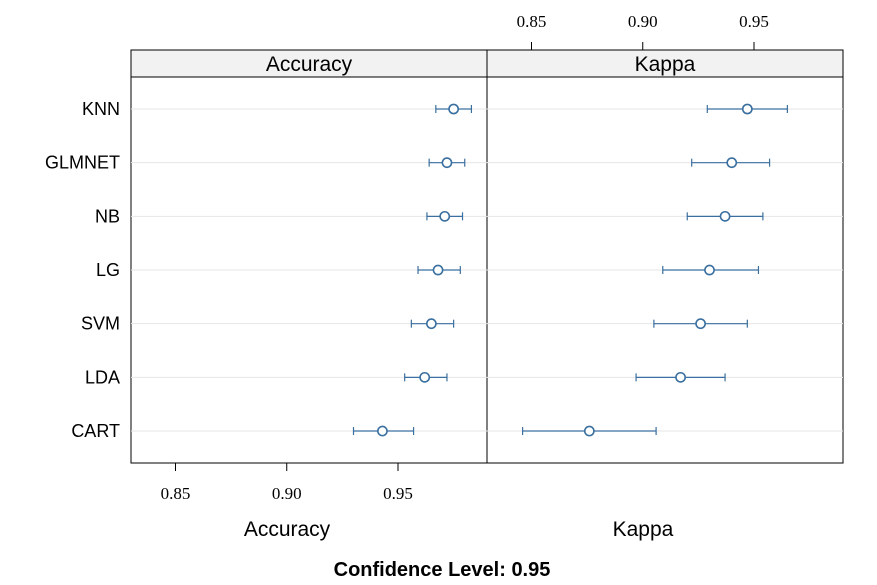 The image size is (877, 585). I want to click on model-label-knn: KNN, so click(101, 109).